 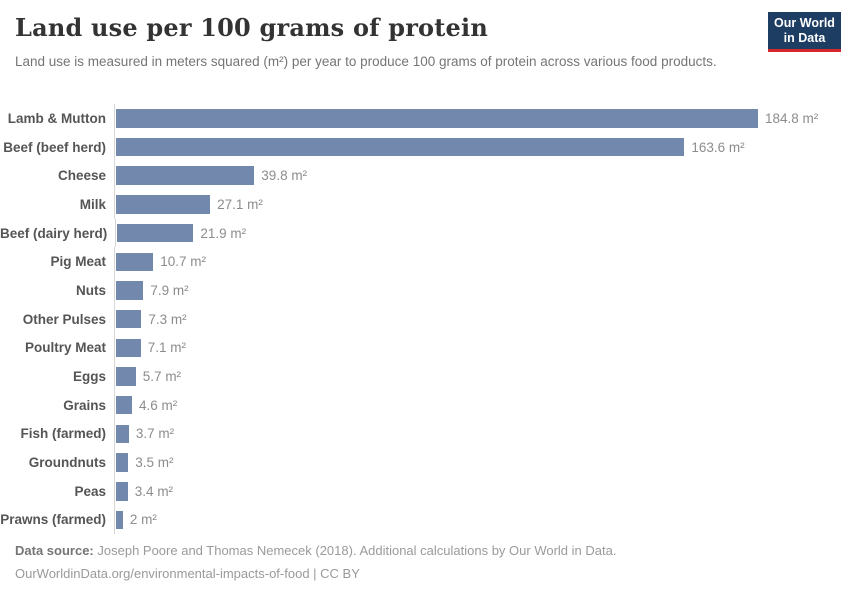 I want to click on value-label: 21.9 m², so click(x=223, y=233).